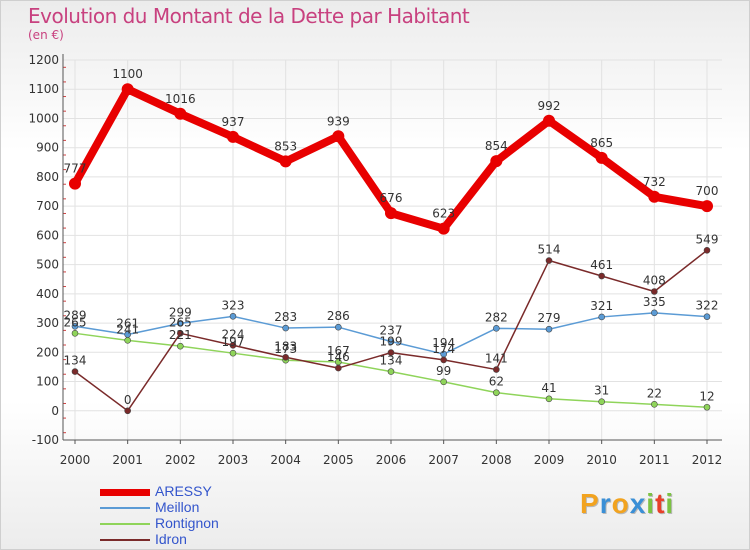  I want to click on x-tick-label: 2011, so click(654, 460).